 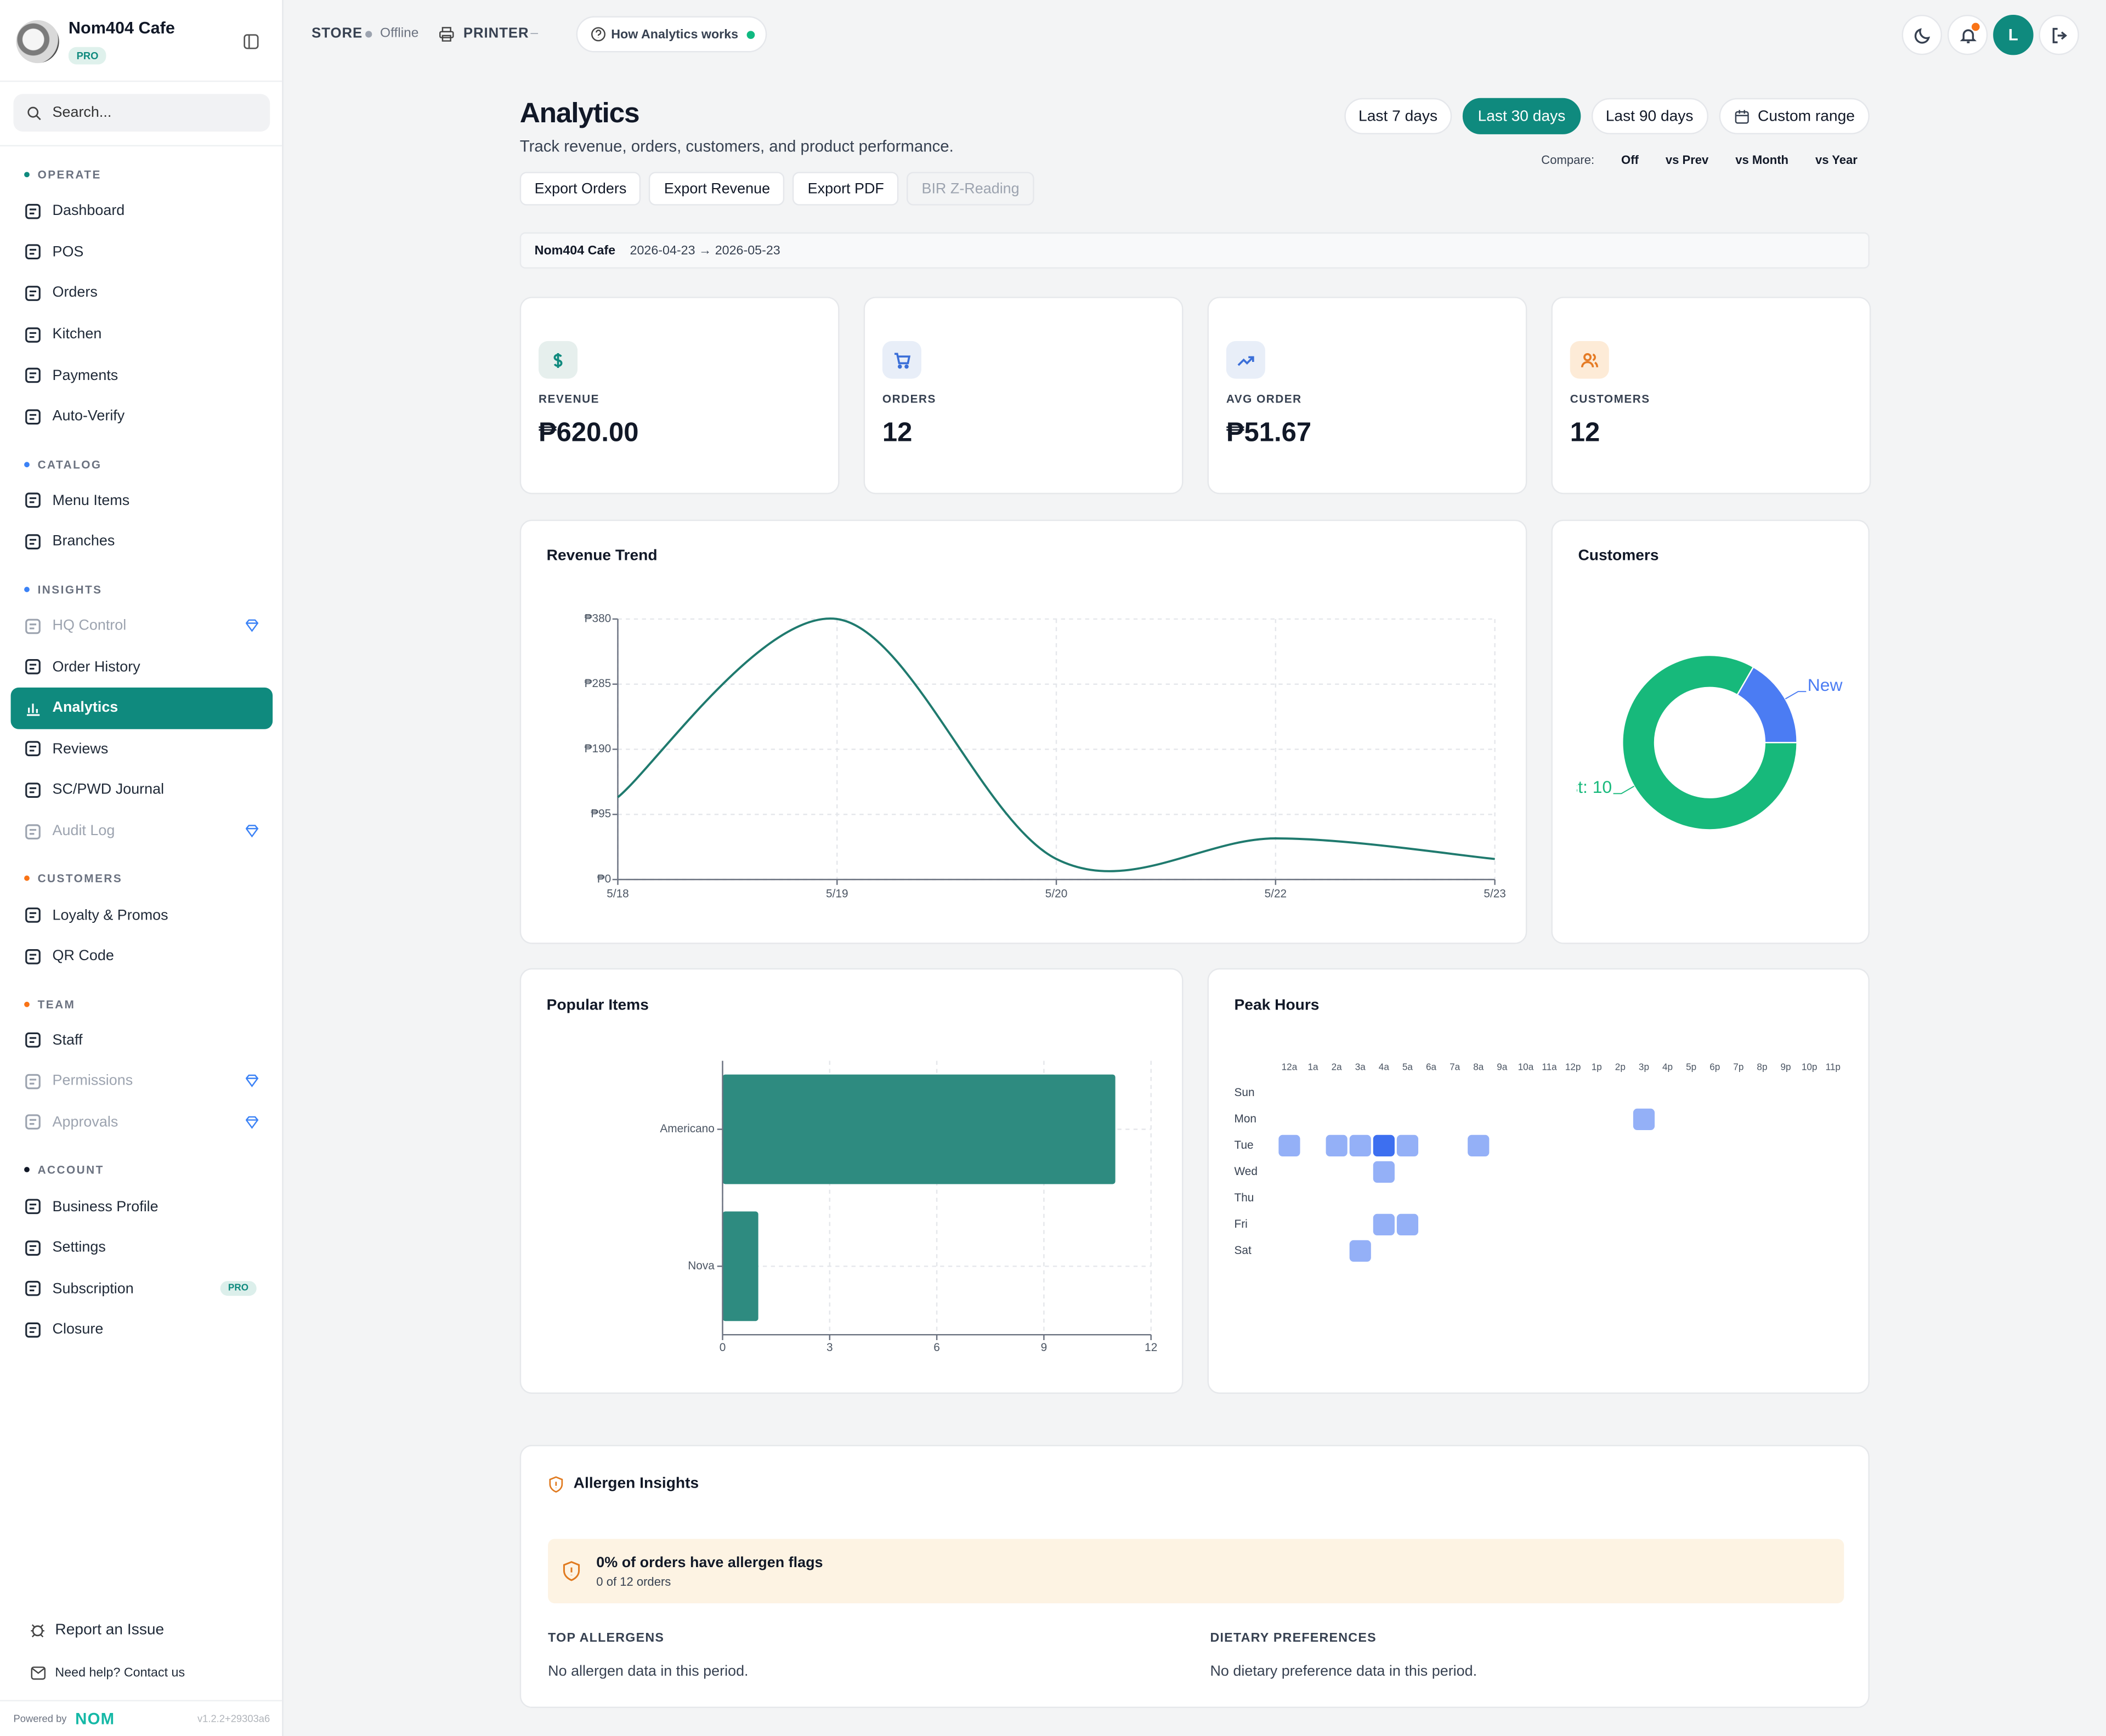 I want to click on nav-item: Branches, so click(x=142, y=542).